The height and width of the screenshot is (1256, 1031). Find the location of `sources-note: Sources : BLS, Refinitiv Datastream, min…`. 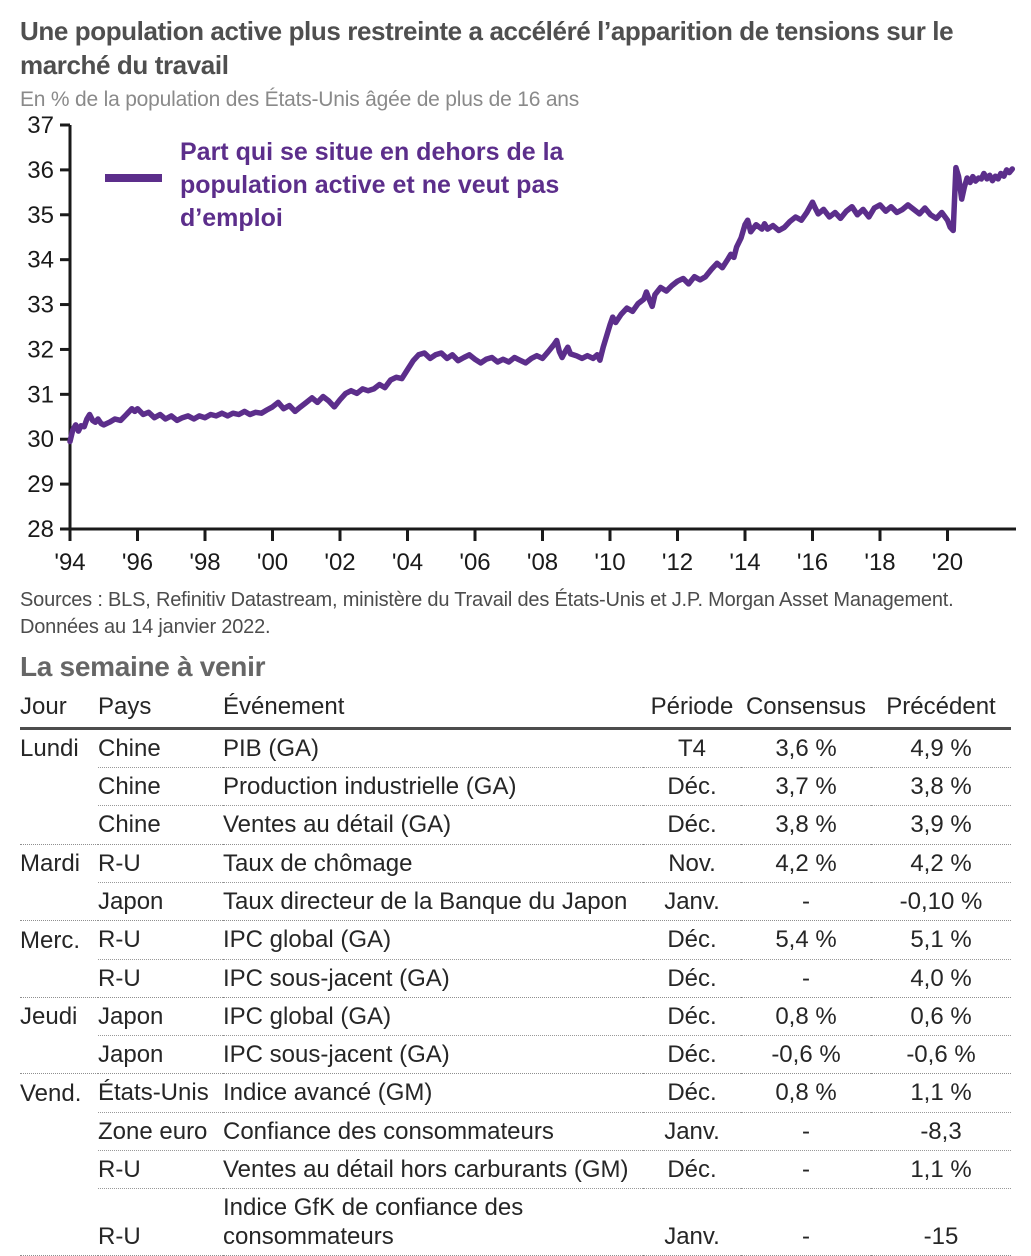

sources-note: Sources : BLS, Refinitiv Datastream, min… is located at coordinates (515, 614).